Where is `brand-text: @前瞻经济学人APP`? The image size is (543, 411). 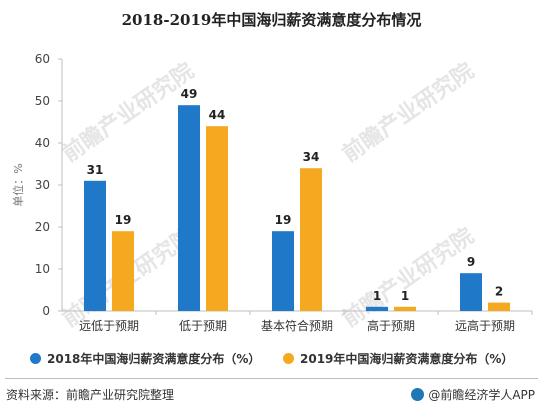
brand-text: @前瞻经济学人APP is located at coordinates (481, 395).